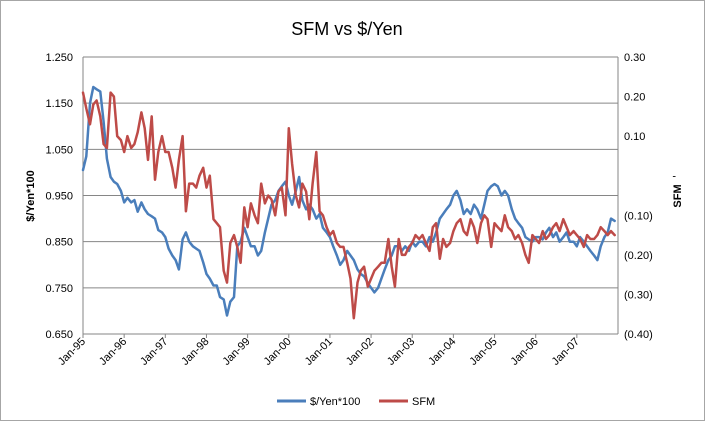 The image size is (705, 422). I want to click on left-axis-ticks: 1.250 1.150 1.050 0.950 0.850 0.750 0.650, so click(59, 196).